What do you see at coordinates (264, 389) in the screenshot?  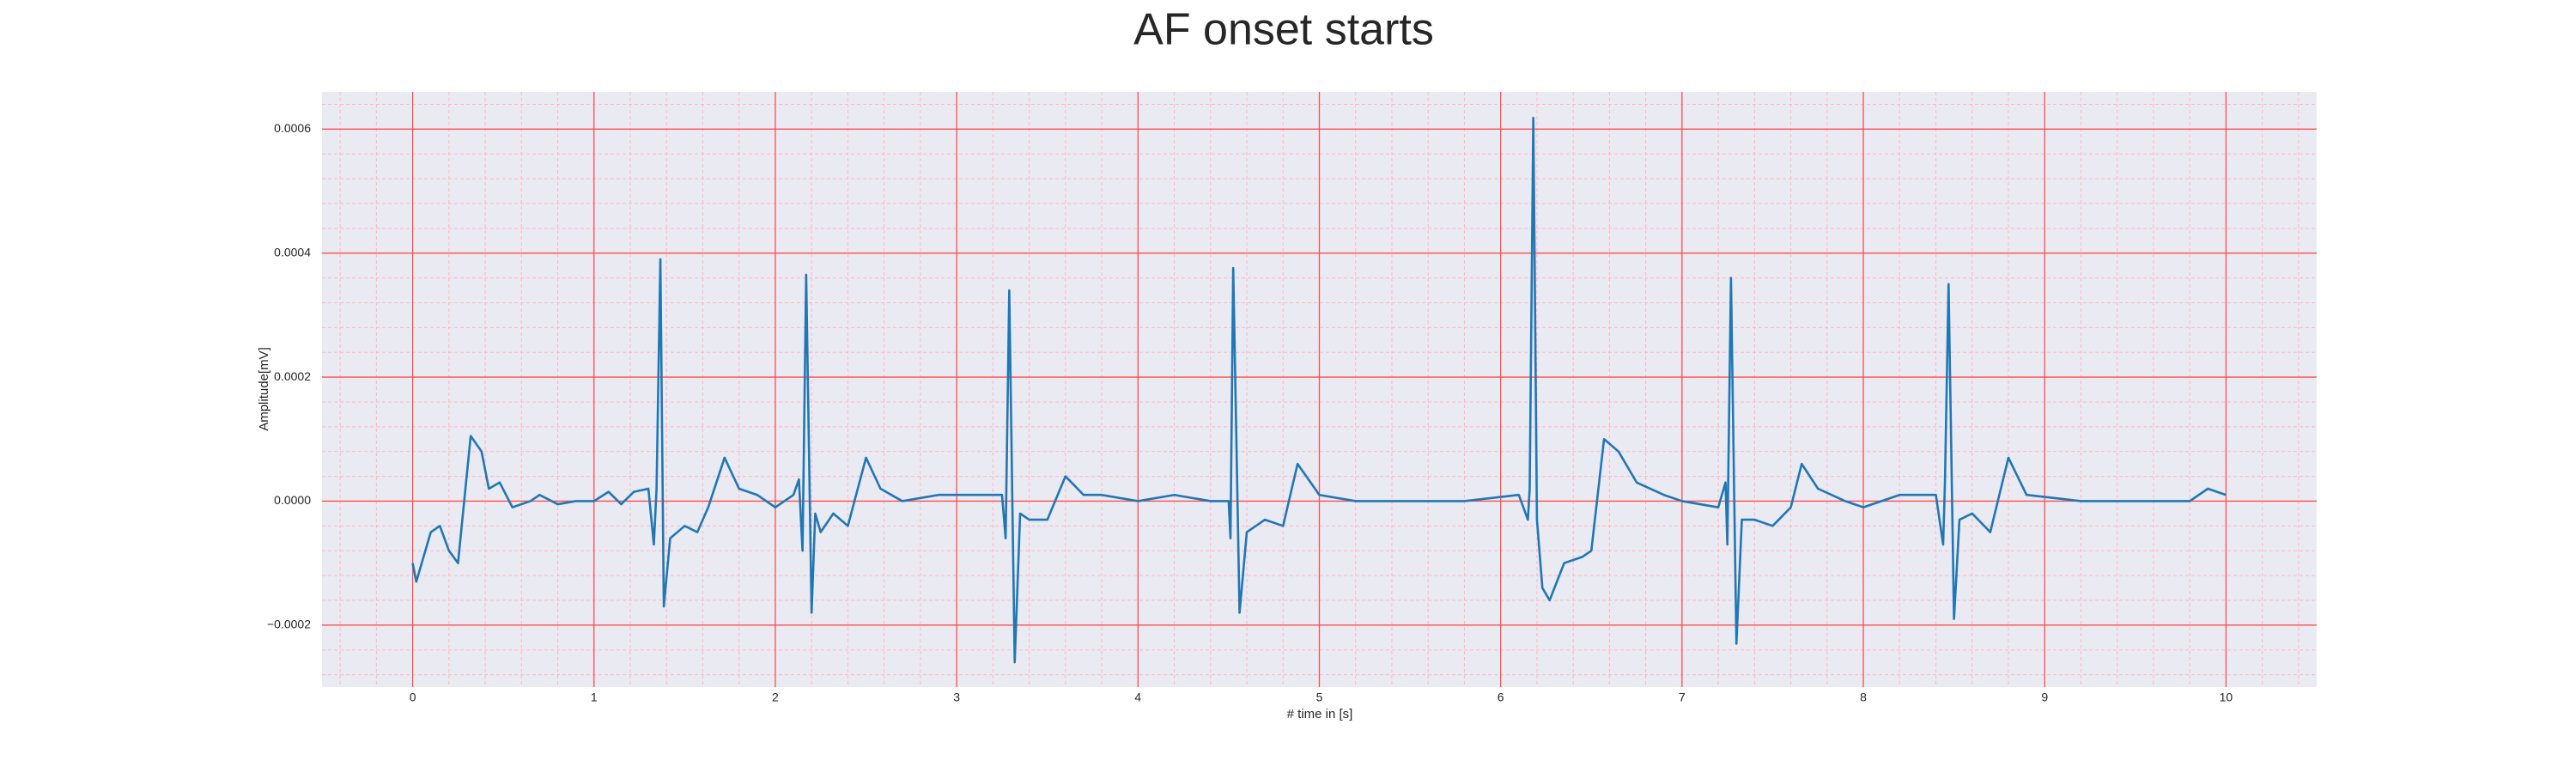 I see `y-axis-label: Amplitude[mV]` at bounding box center [264, 389].